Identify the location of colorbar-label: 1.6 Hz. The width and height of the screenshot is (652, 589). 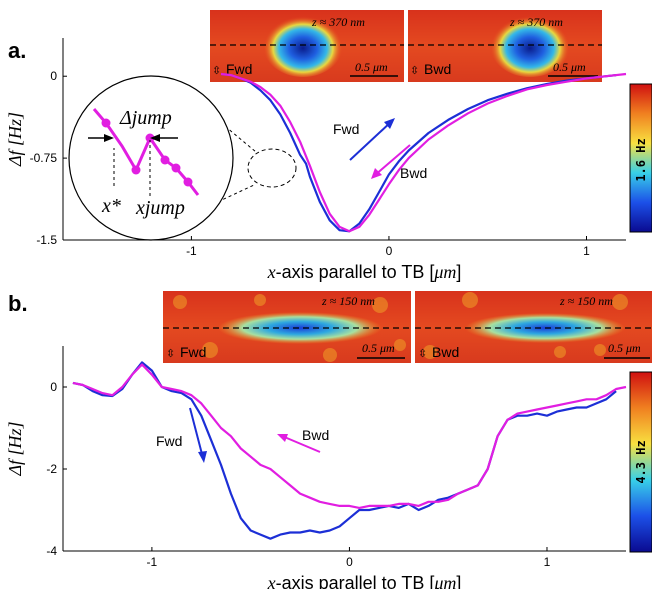
(641, 159).